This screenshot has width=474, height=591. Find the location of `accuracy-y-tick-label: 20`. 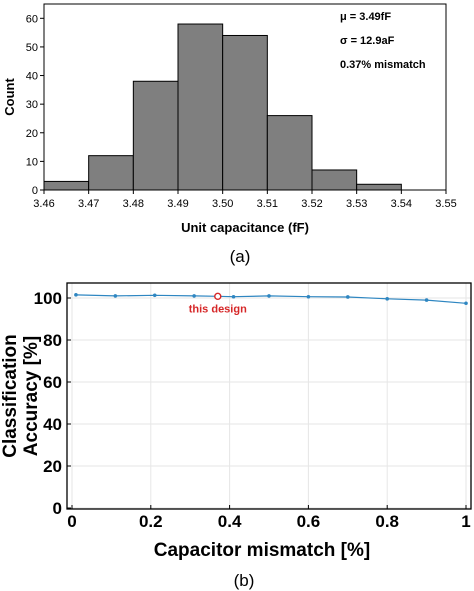

accuracy-y-tick-label: 20 is located at coordinates (52, 466).